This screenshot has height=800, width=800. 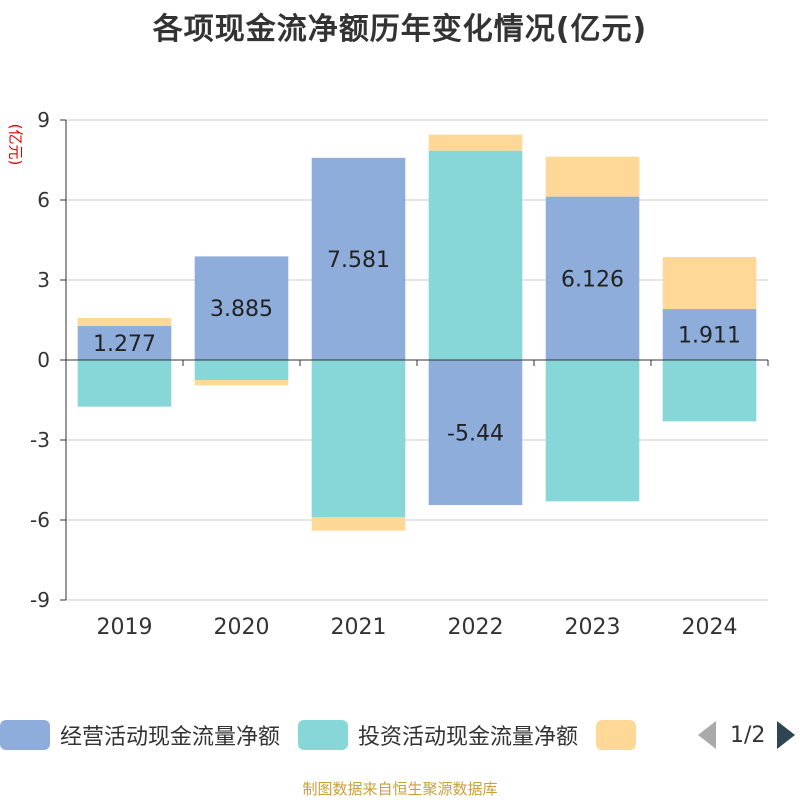 I want to click on y-tick-label: 6, so click(x=43, y=200).